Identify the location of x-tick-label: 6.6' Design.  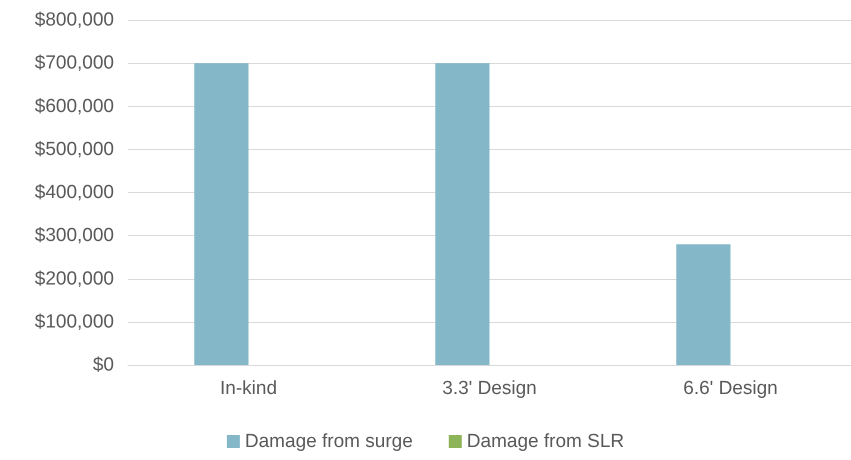
(730, 388).